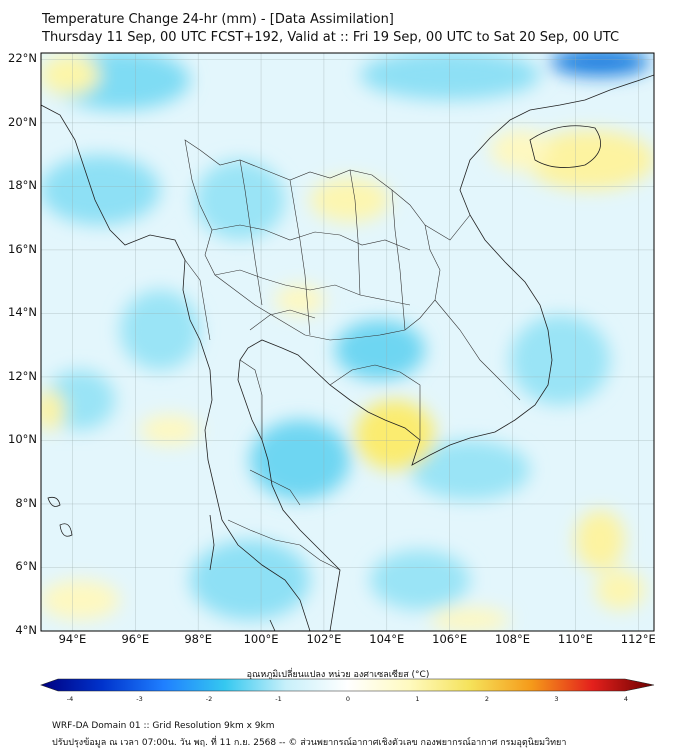 This screenshot has width=676, height=756. Describe the element at coordinates (556, 699) in the screenshot. I see `colorbar-tick-label: 3` at that location.